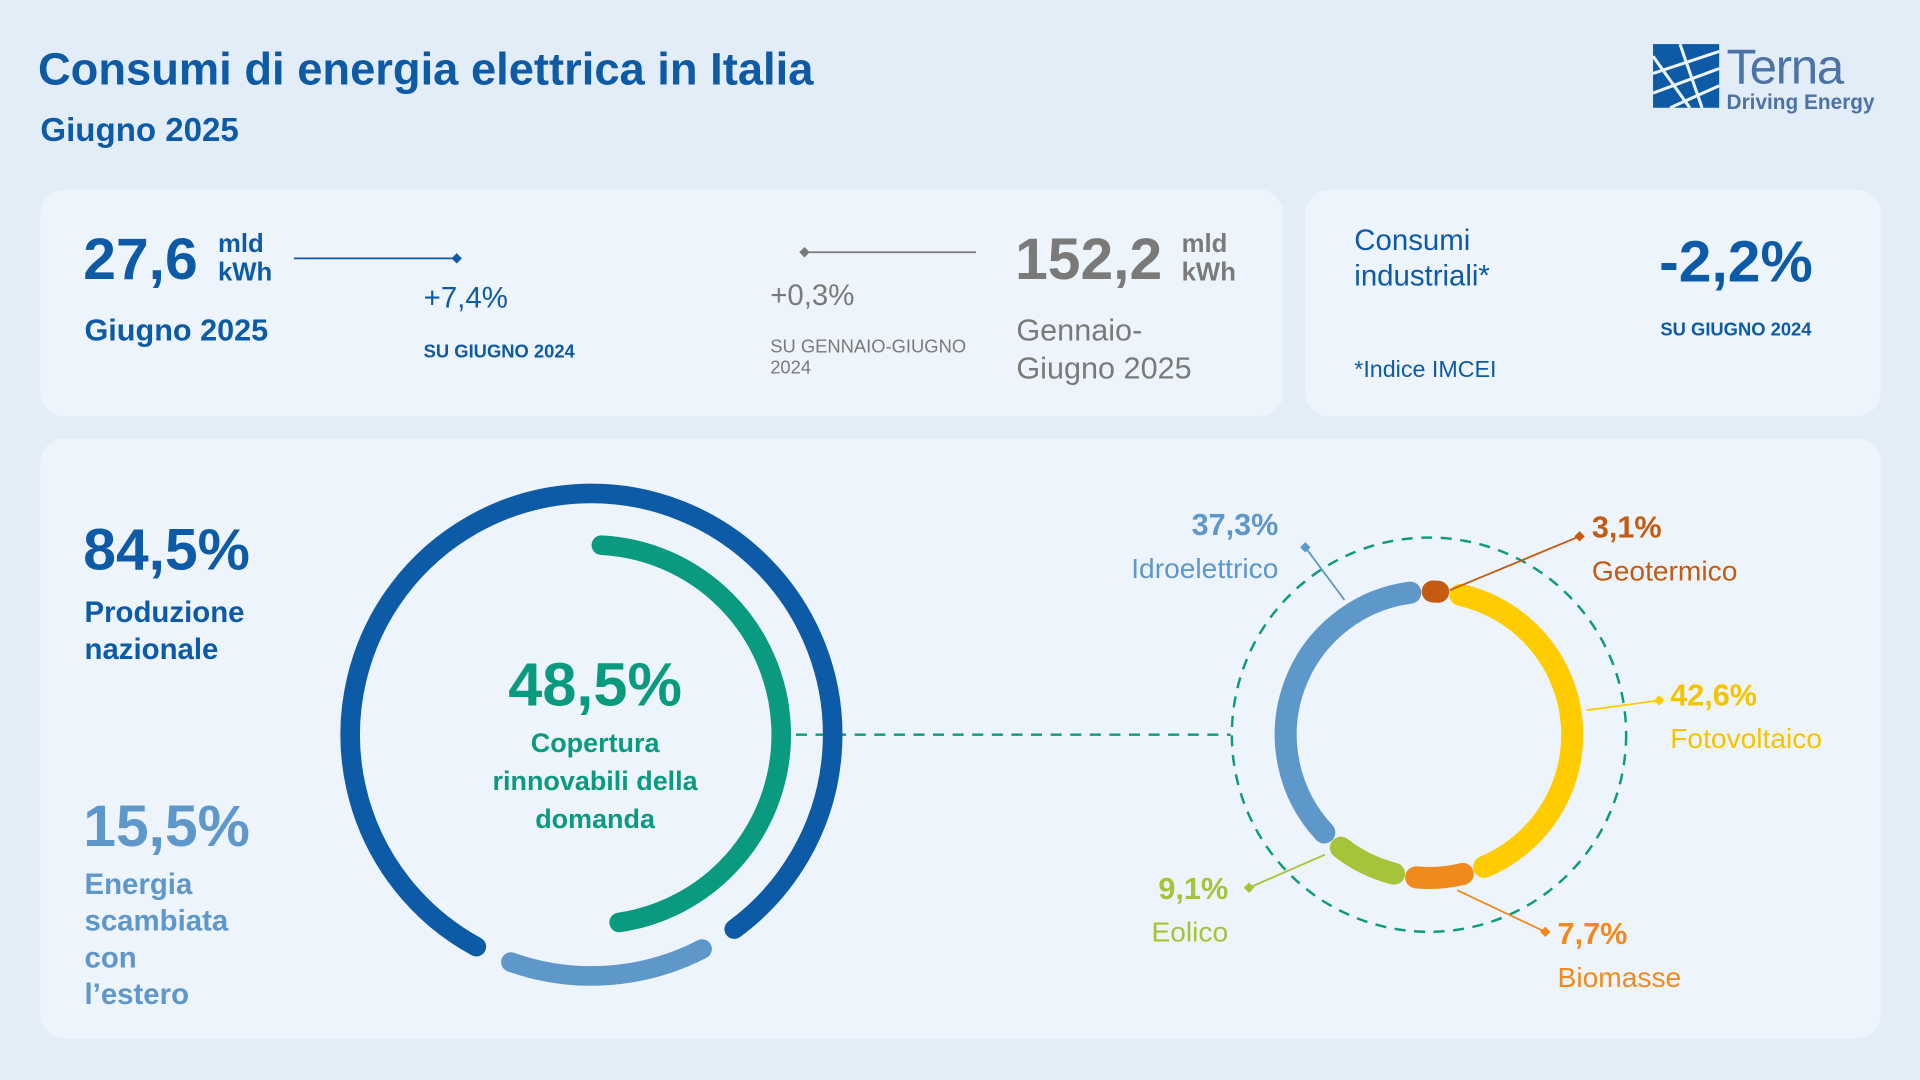 This screenshot has height=1080, width=1920. Describe the element at coordinates (1425, 370) in the screenshot. I see `industrial-note: *Indice IMCEI` at that location.